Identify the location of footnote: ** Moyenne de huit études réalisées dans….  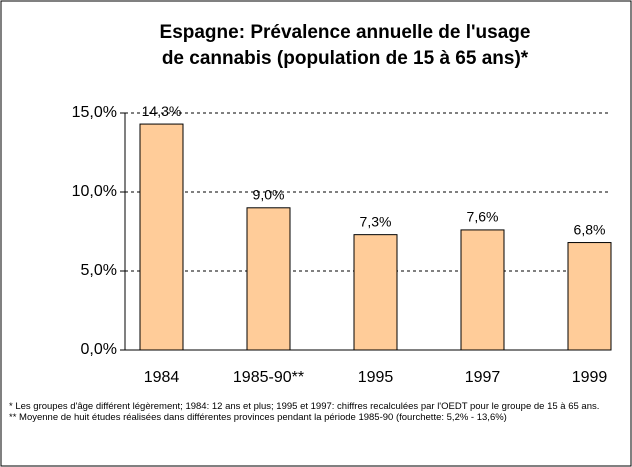
(258, 417).